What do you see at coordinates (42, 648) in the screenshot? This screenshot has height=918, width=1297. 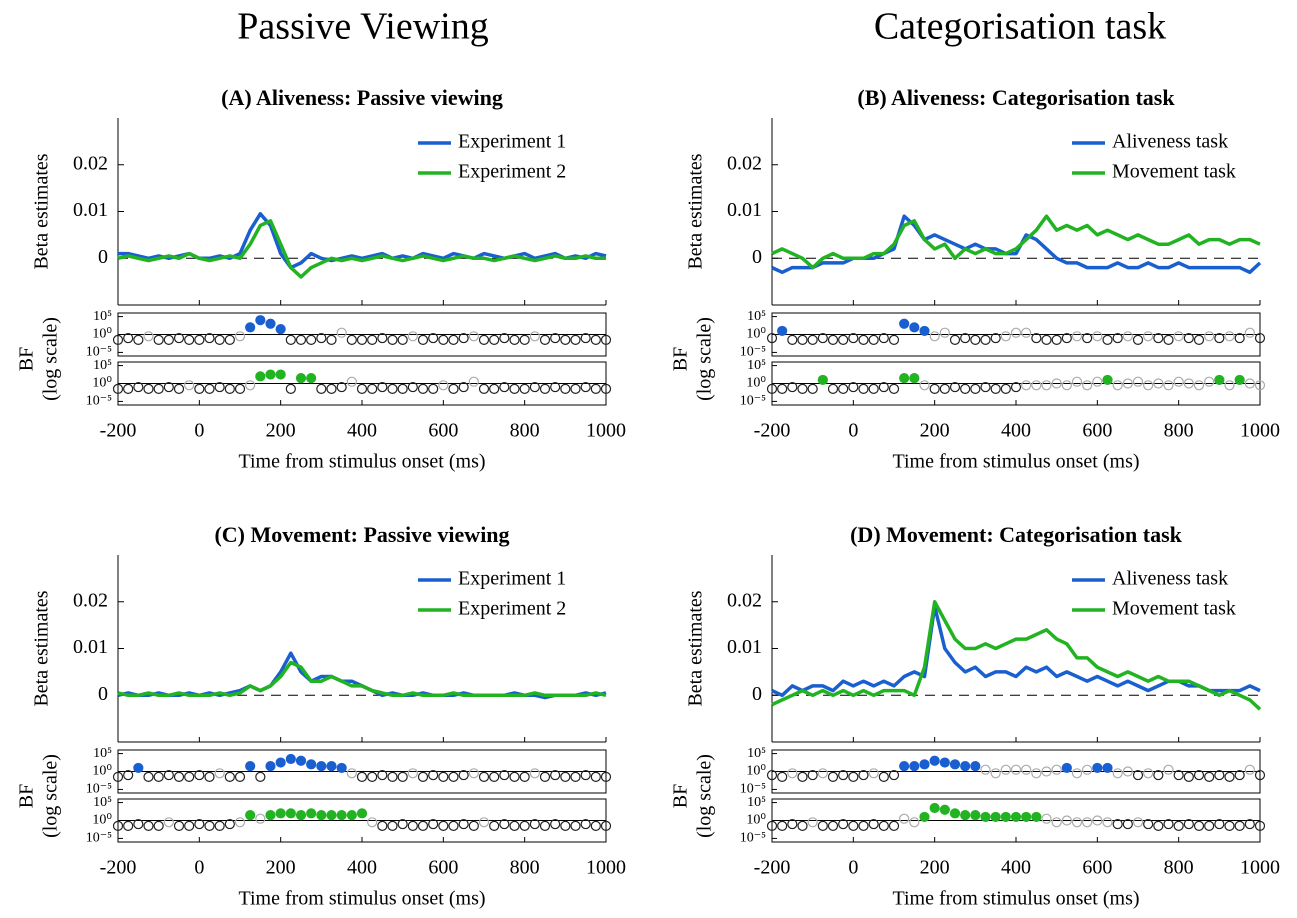 I see `y-axis-label: Beta estimates` at bounding box center [42, 648].